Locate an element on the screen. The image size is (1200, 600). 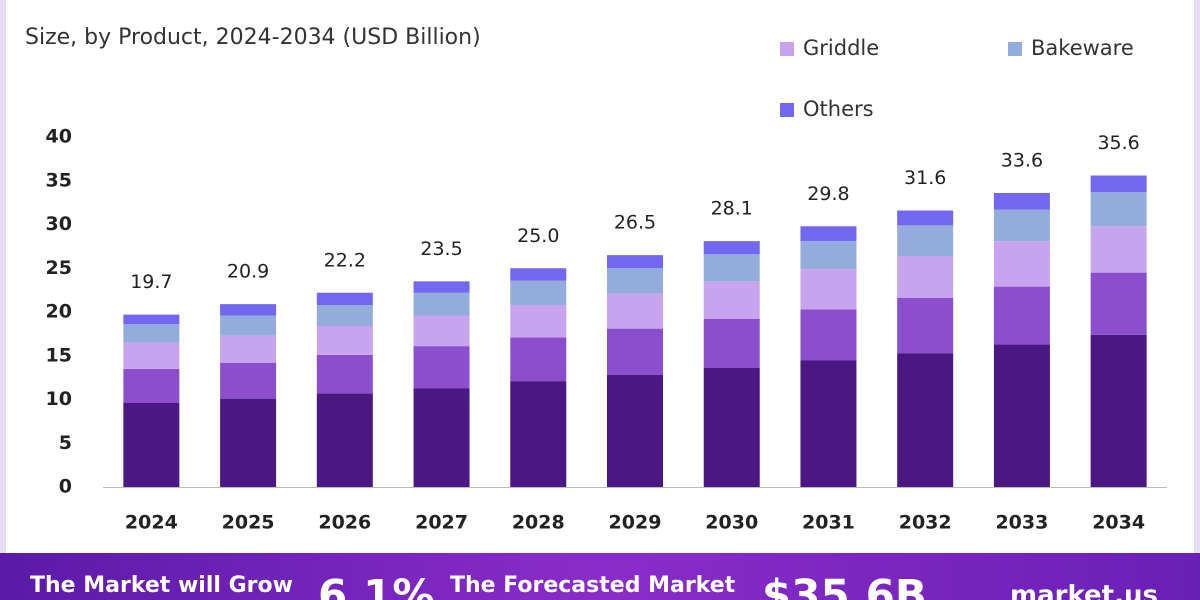
footer-text: The Market will Grow is located at coordinates (161, 585).